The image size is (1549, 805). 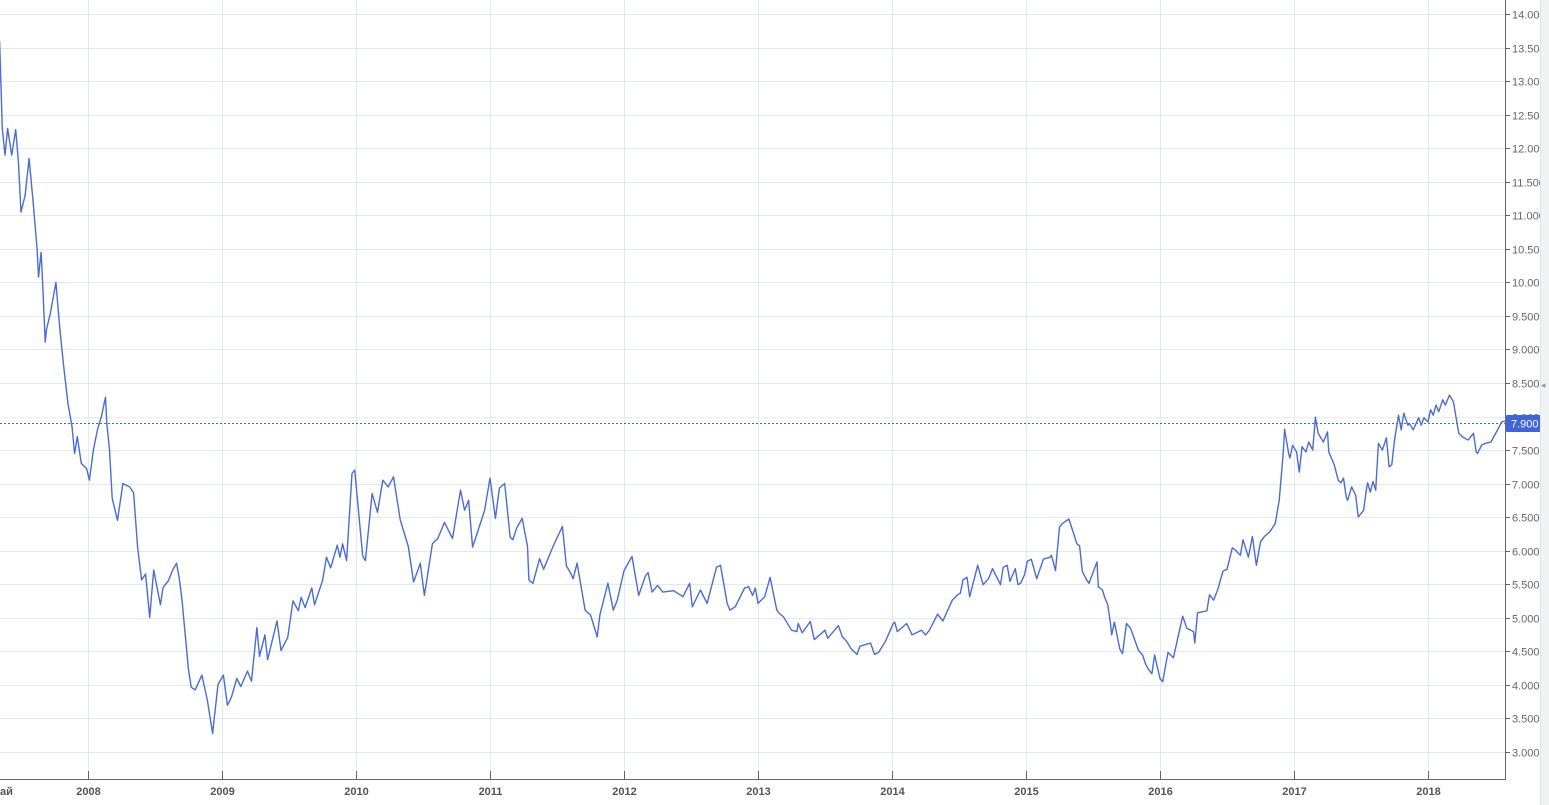 What do you see at coordinates (1529, 251) in the screenshot?
I see `y-tick-label: 10.500` at bounding box center [1529, 251].